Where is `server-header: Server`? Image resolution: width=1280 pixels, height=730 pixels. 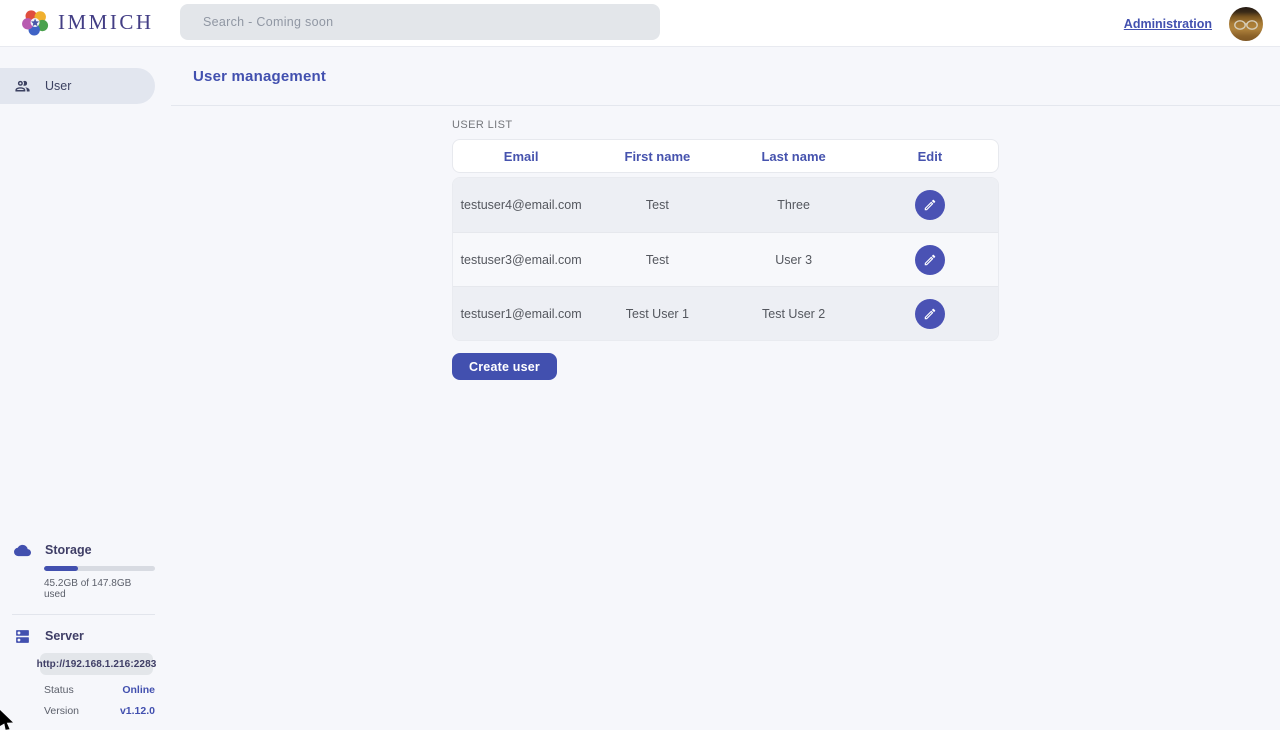
server-header: Server is located at coordinates (84, 636).